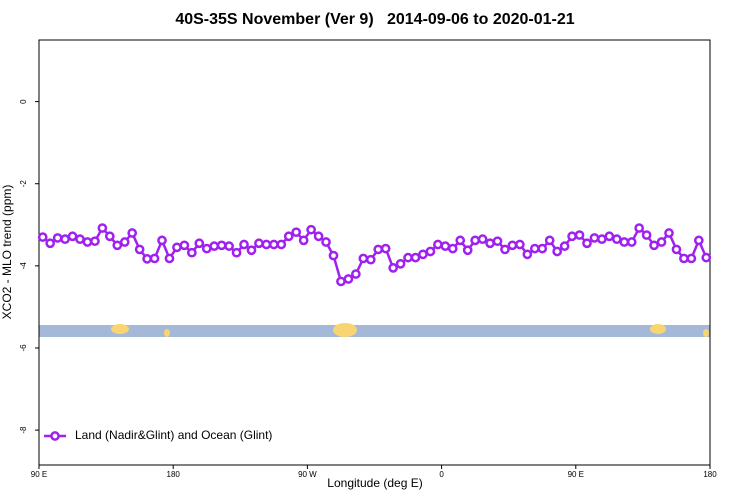 This screenshot has width=750, height=500. Describe the element at coordinates (23, 348) in the screenshot. I see `y-tick-label: -6` at that location.